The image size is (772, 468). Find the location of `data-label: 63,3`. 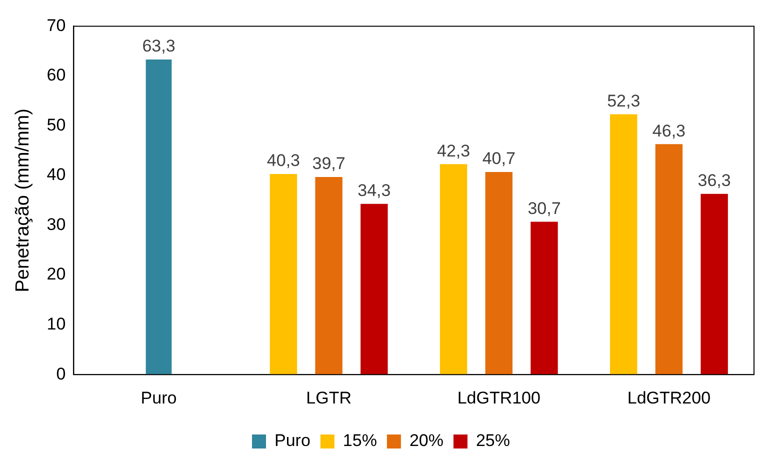

data-label: 63,3 is located at coordinates (159, 46).